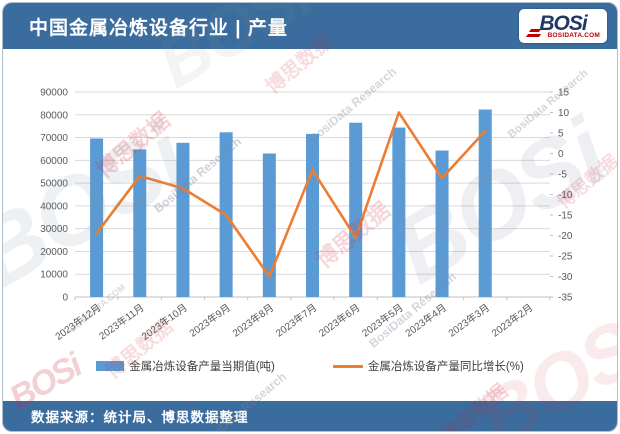  What do you see at coordinates (485, 203) in the screenshot?
I see `bar-2023年3月` at bounding box center [485, 203].